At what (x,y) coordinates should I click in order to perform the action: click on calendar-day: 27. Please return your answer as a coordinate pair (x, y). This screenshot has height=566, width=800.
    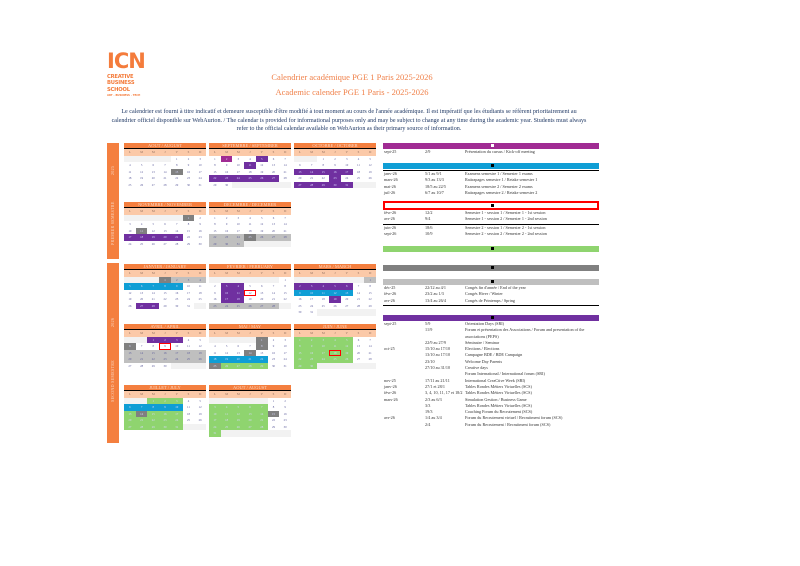
    Looking at the image, I should click on (165, 243).